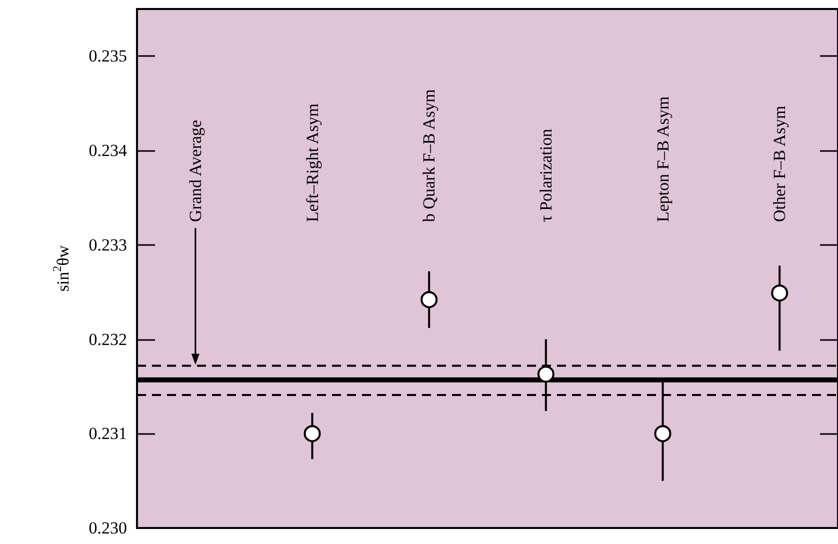 This screenshot has width=838, height=544. Describe the element at coordinates (61, 268) in the screenshot. I see `y-axis-title: sin2θw` at that location.